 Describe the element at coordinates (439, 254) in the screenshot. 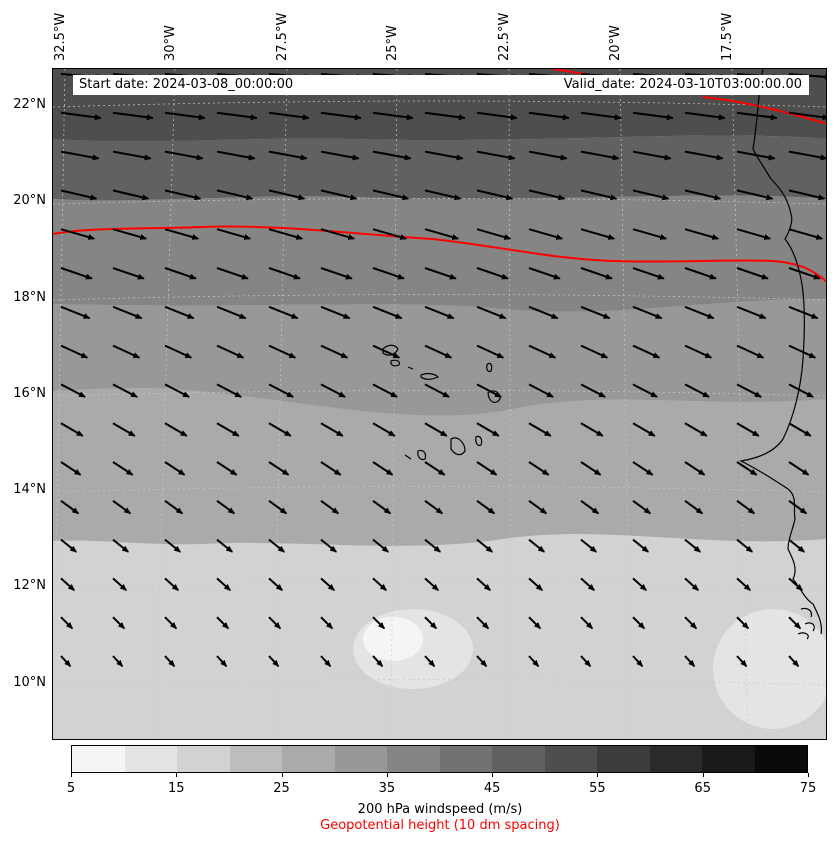

I see `contour-line-south` at that location.